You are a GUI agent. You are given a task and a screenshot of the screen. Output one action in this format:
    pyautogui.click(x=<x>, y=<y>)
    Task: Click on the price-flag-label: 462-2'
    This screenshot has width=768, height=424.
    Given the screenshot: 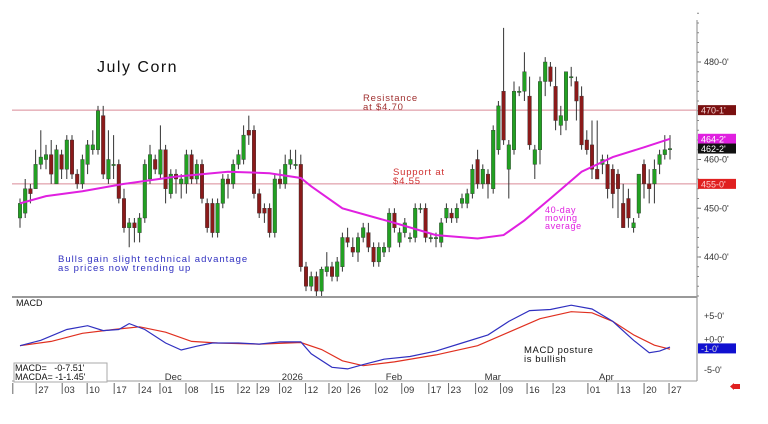 What is the action you would take?
    pyautogui.click(x=713, y=149)
    